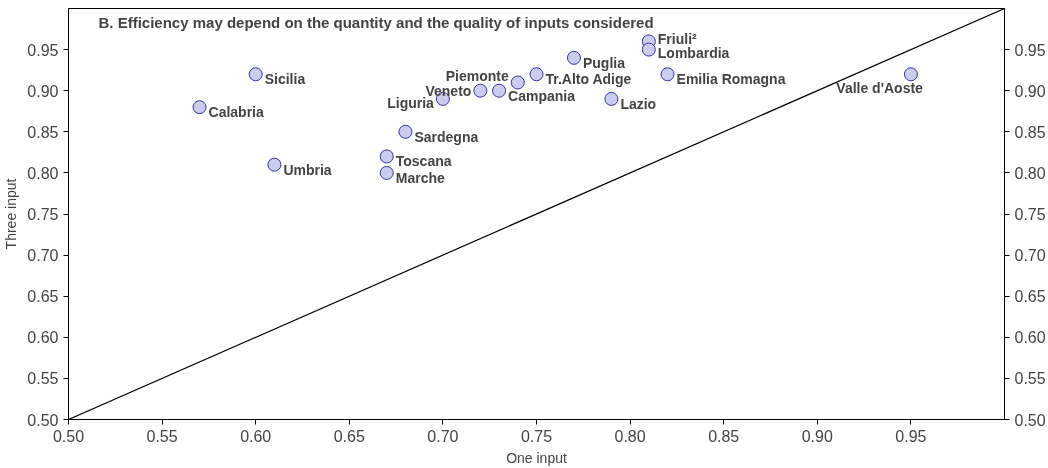 This screenshot has width=1048, height=468. What do you see at coordinates (420, 177) in the screenshot?
I see `annotation: Marche` at bounding box center [420, 177].